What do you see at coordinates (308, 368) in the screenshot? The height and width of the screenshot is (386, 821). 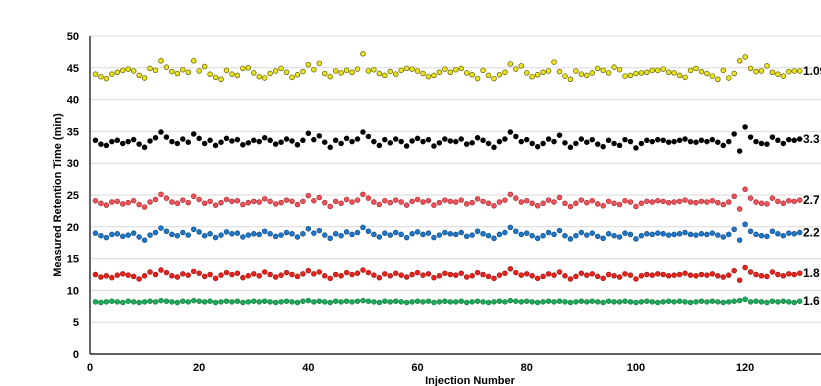 I see `x-tick-label: 40` at bounding box center [308, 368].